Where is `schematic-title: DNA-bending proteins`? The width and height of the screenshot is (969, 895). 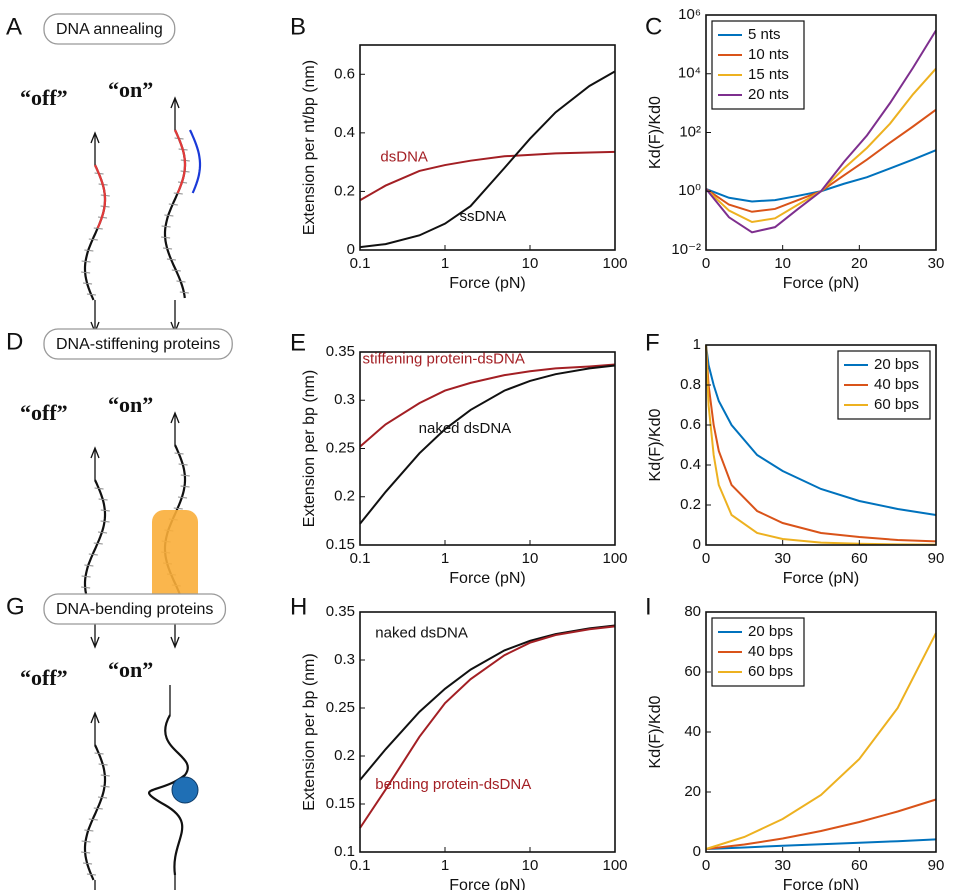 schematic-title: DNA-bending proteins is located at coordinates (134, 609).